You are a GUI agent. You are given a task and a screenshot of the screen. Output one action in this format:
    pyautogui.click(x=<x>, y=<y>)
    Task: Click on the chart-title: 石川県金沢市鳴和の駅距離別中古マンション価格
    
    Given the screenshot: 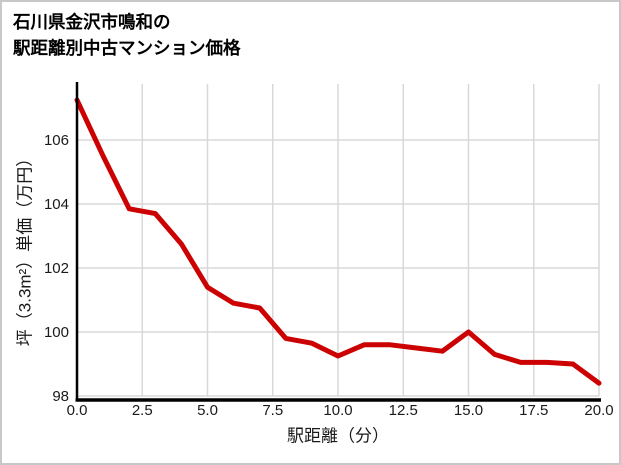 What is the action you would take?
    pyautogui.click(x=127, y=35)
    